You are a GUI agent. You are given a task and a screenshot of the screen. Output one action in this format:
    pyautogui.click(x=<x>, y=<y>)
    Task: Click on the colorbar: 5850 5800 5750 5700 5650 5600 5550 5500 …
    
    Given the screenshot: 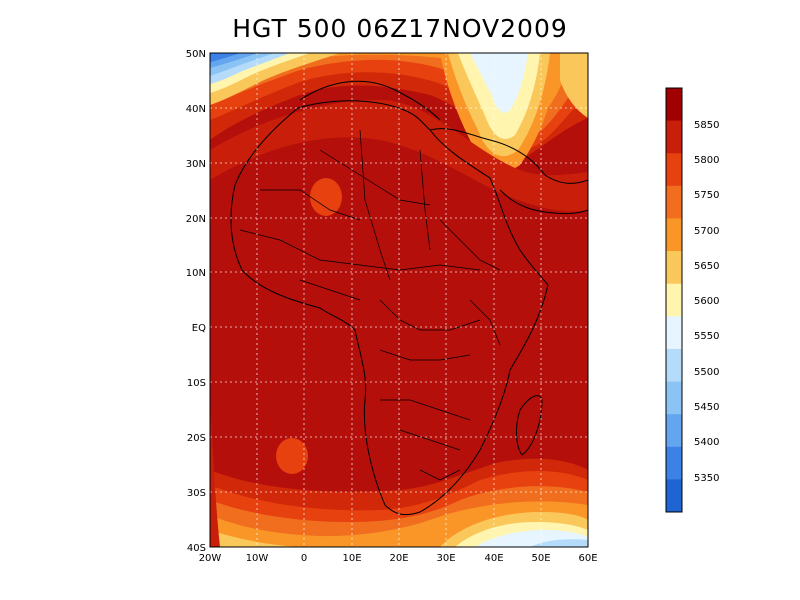 What is the action you would take?
    pyautogui.click(x=692, y=300)
    